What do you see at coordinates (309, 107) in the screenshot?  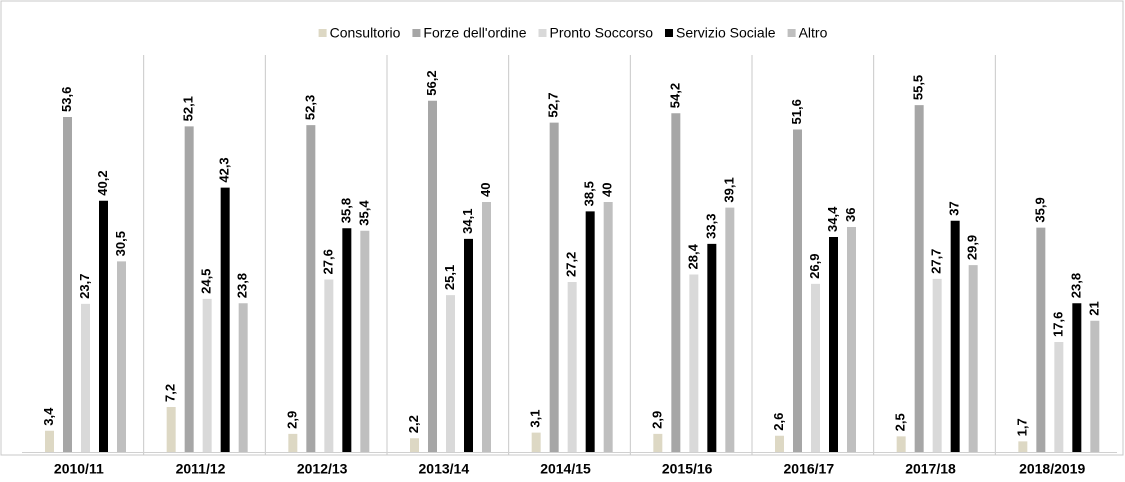 I see `value-label: 52,3` at bounding box center [309, 107].